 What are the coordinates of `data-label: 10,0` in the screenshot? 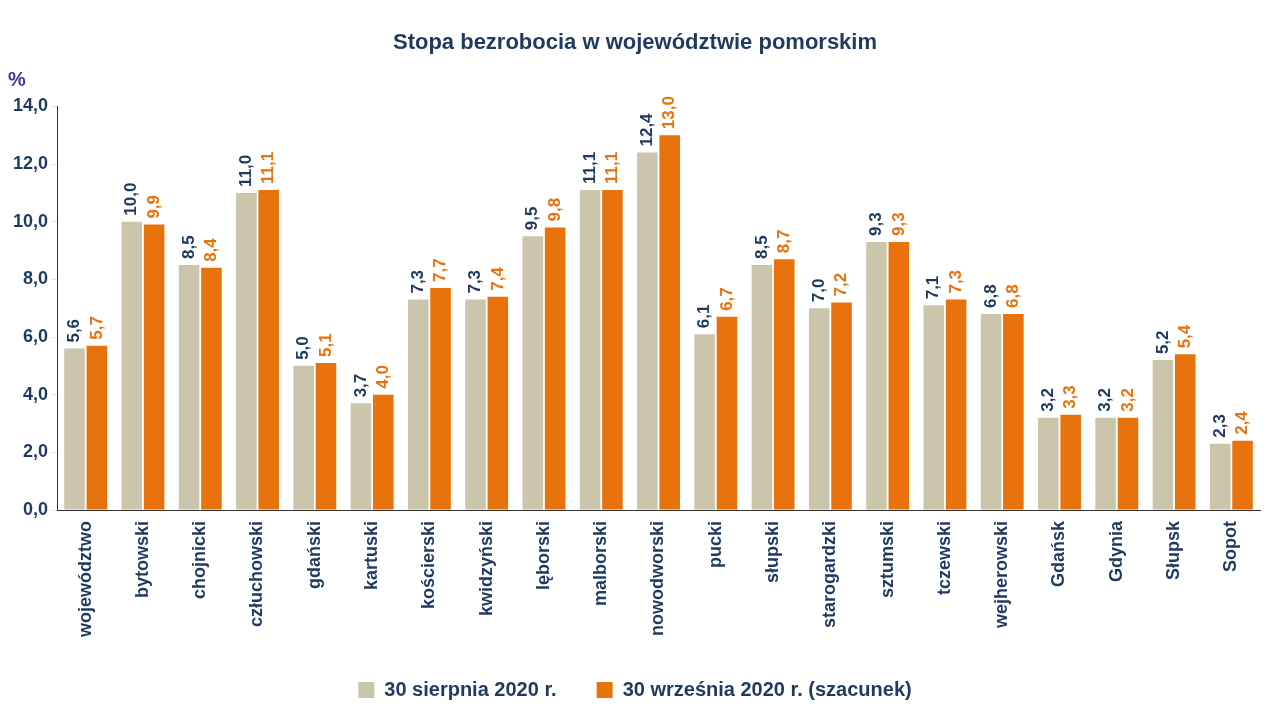 It's located at (131, 199).